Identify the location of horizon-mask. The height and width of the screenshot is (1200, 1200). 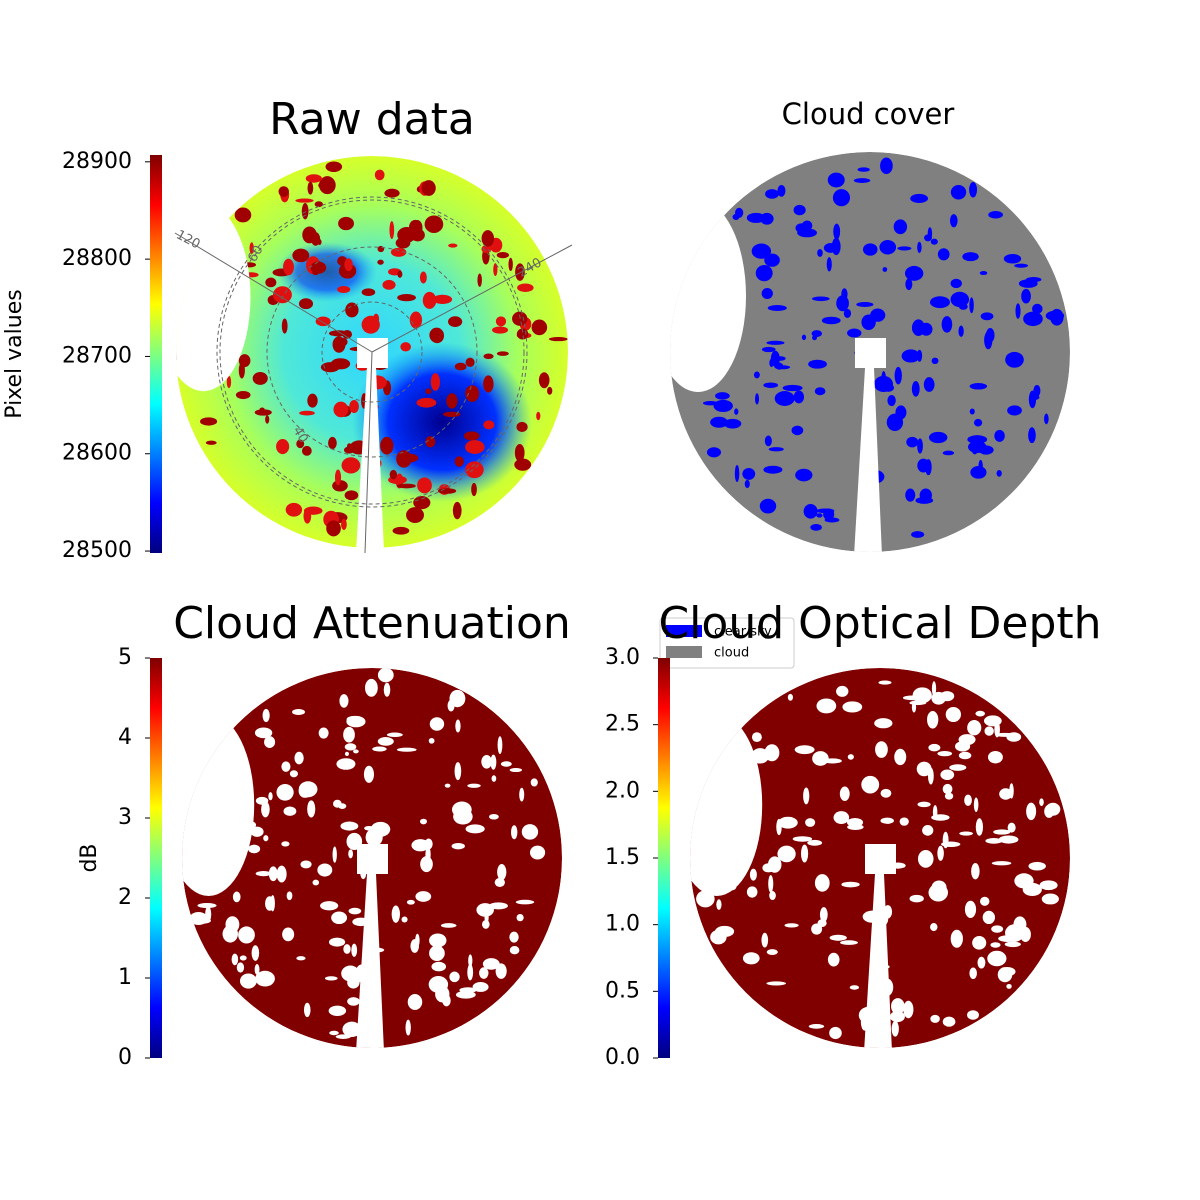
(726, 804).